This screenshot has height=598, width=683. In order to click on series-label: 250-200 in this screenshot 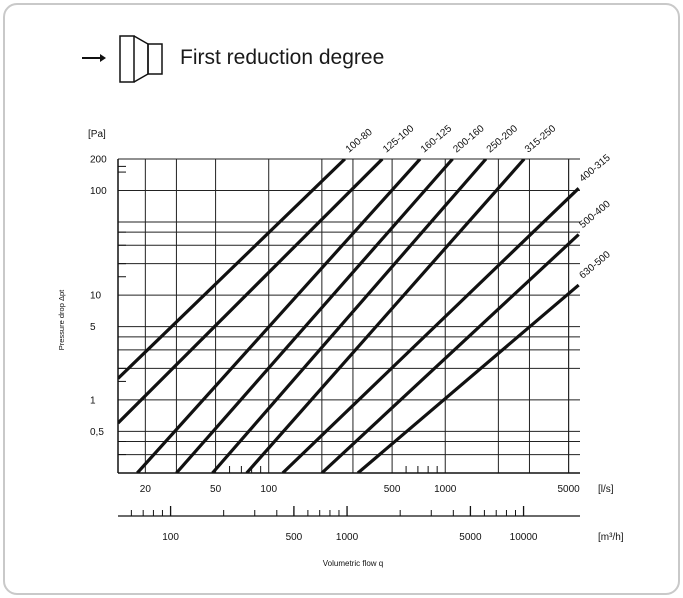, I will do `click(503, 139)`.